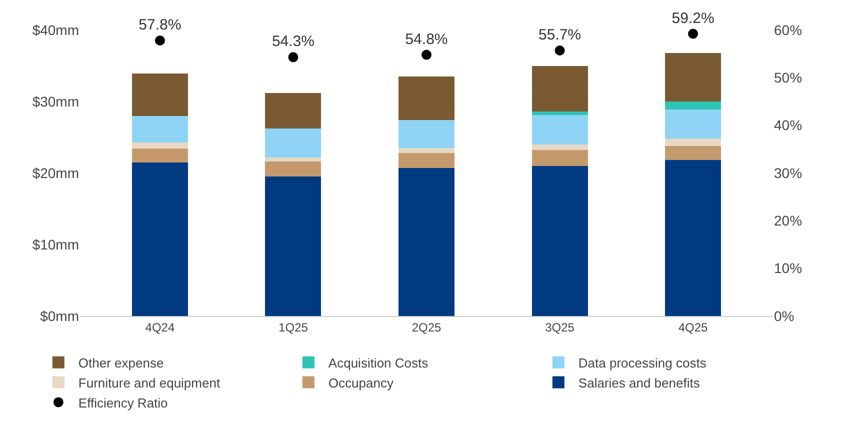 The width and height of the screenshot is (843, 436). What do you see at coordinates (784, 316) in the screenshot?
I see `y2-tick-label: 0%` at bounding box center [784, 316].